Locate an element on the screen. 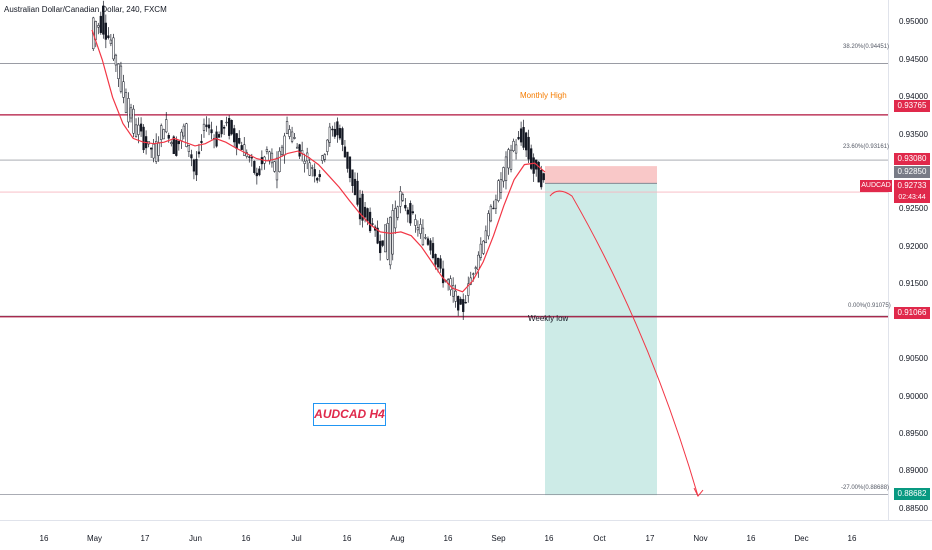 The height and width of the screenshot is (550, 932). weekly-low-price-badge: 0.91066 is located at coordinates (912, 313).